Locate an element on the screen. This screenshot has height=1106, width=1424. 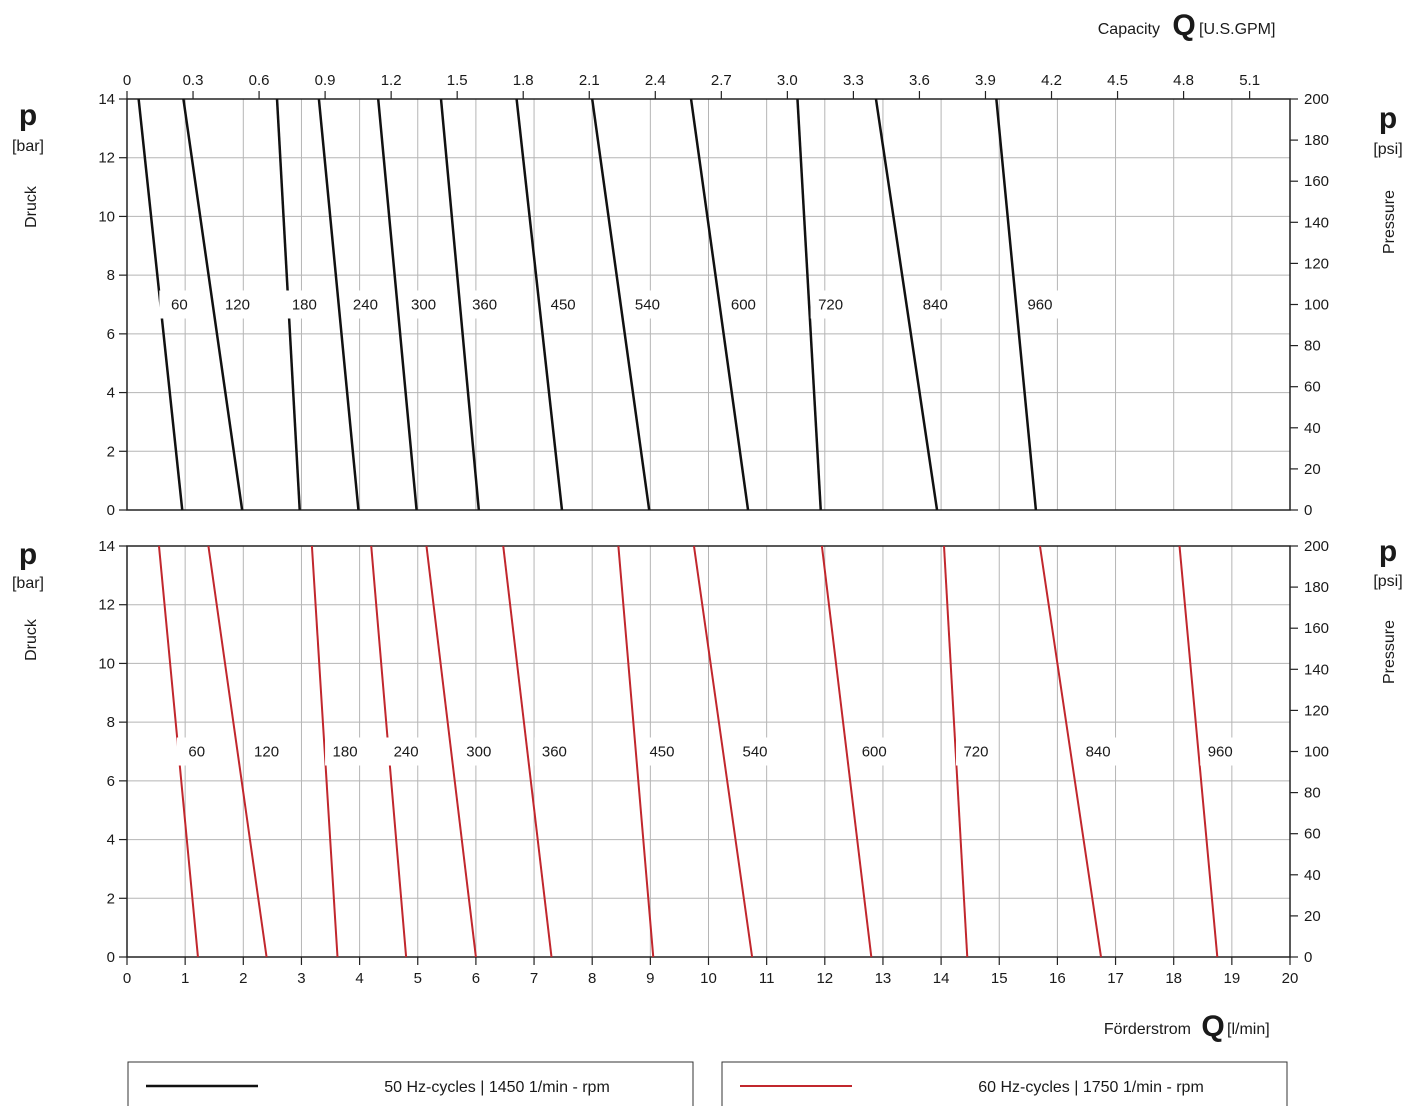
bottom-tick-label: 20 is located at coordinates (1290, 978).